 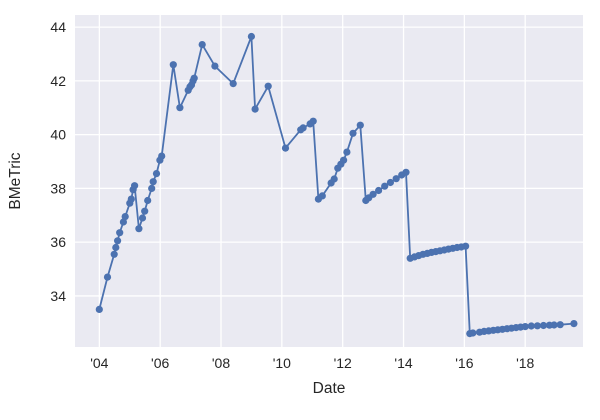 I want to click on y-tick-labels: 34 36 38 40 42 44, so click(x=58, y=161).